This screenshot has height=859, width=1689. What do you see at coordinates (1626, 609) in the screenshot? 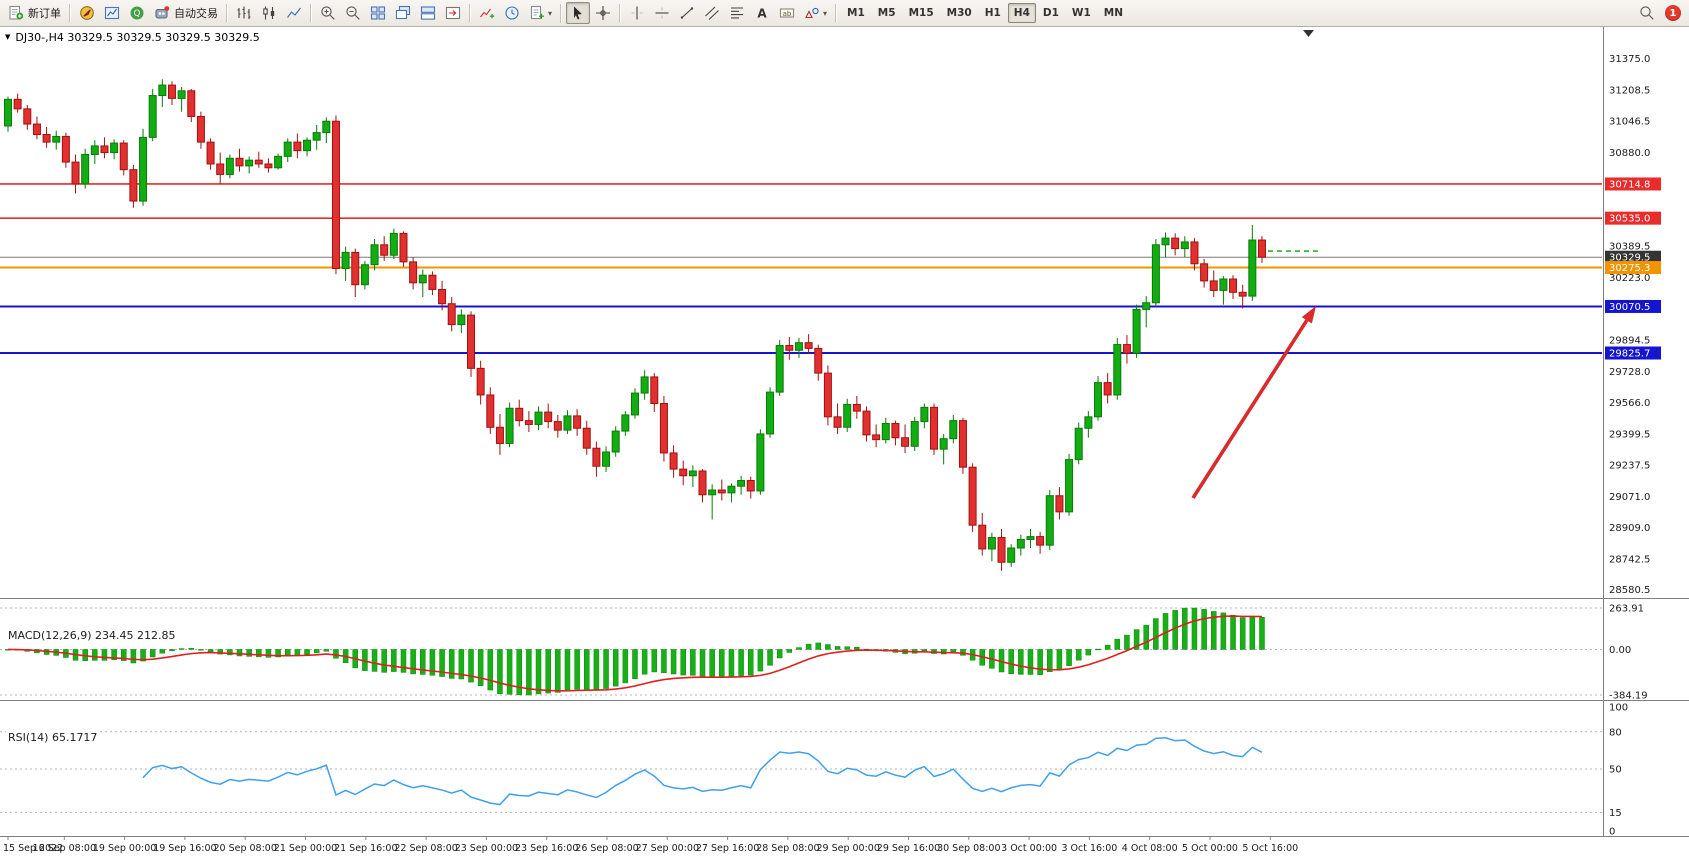
I see `svg-text: 263.91` at bounding box center [1626, 609].